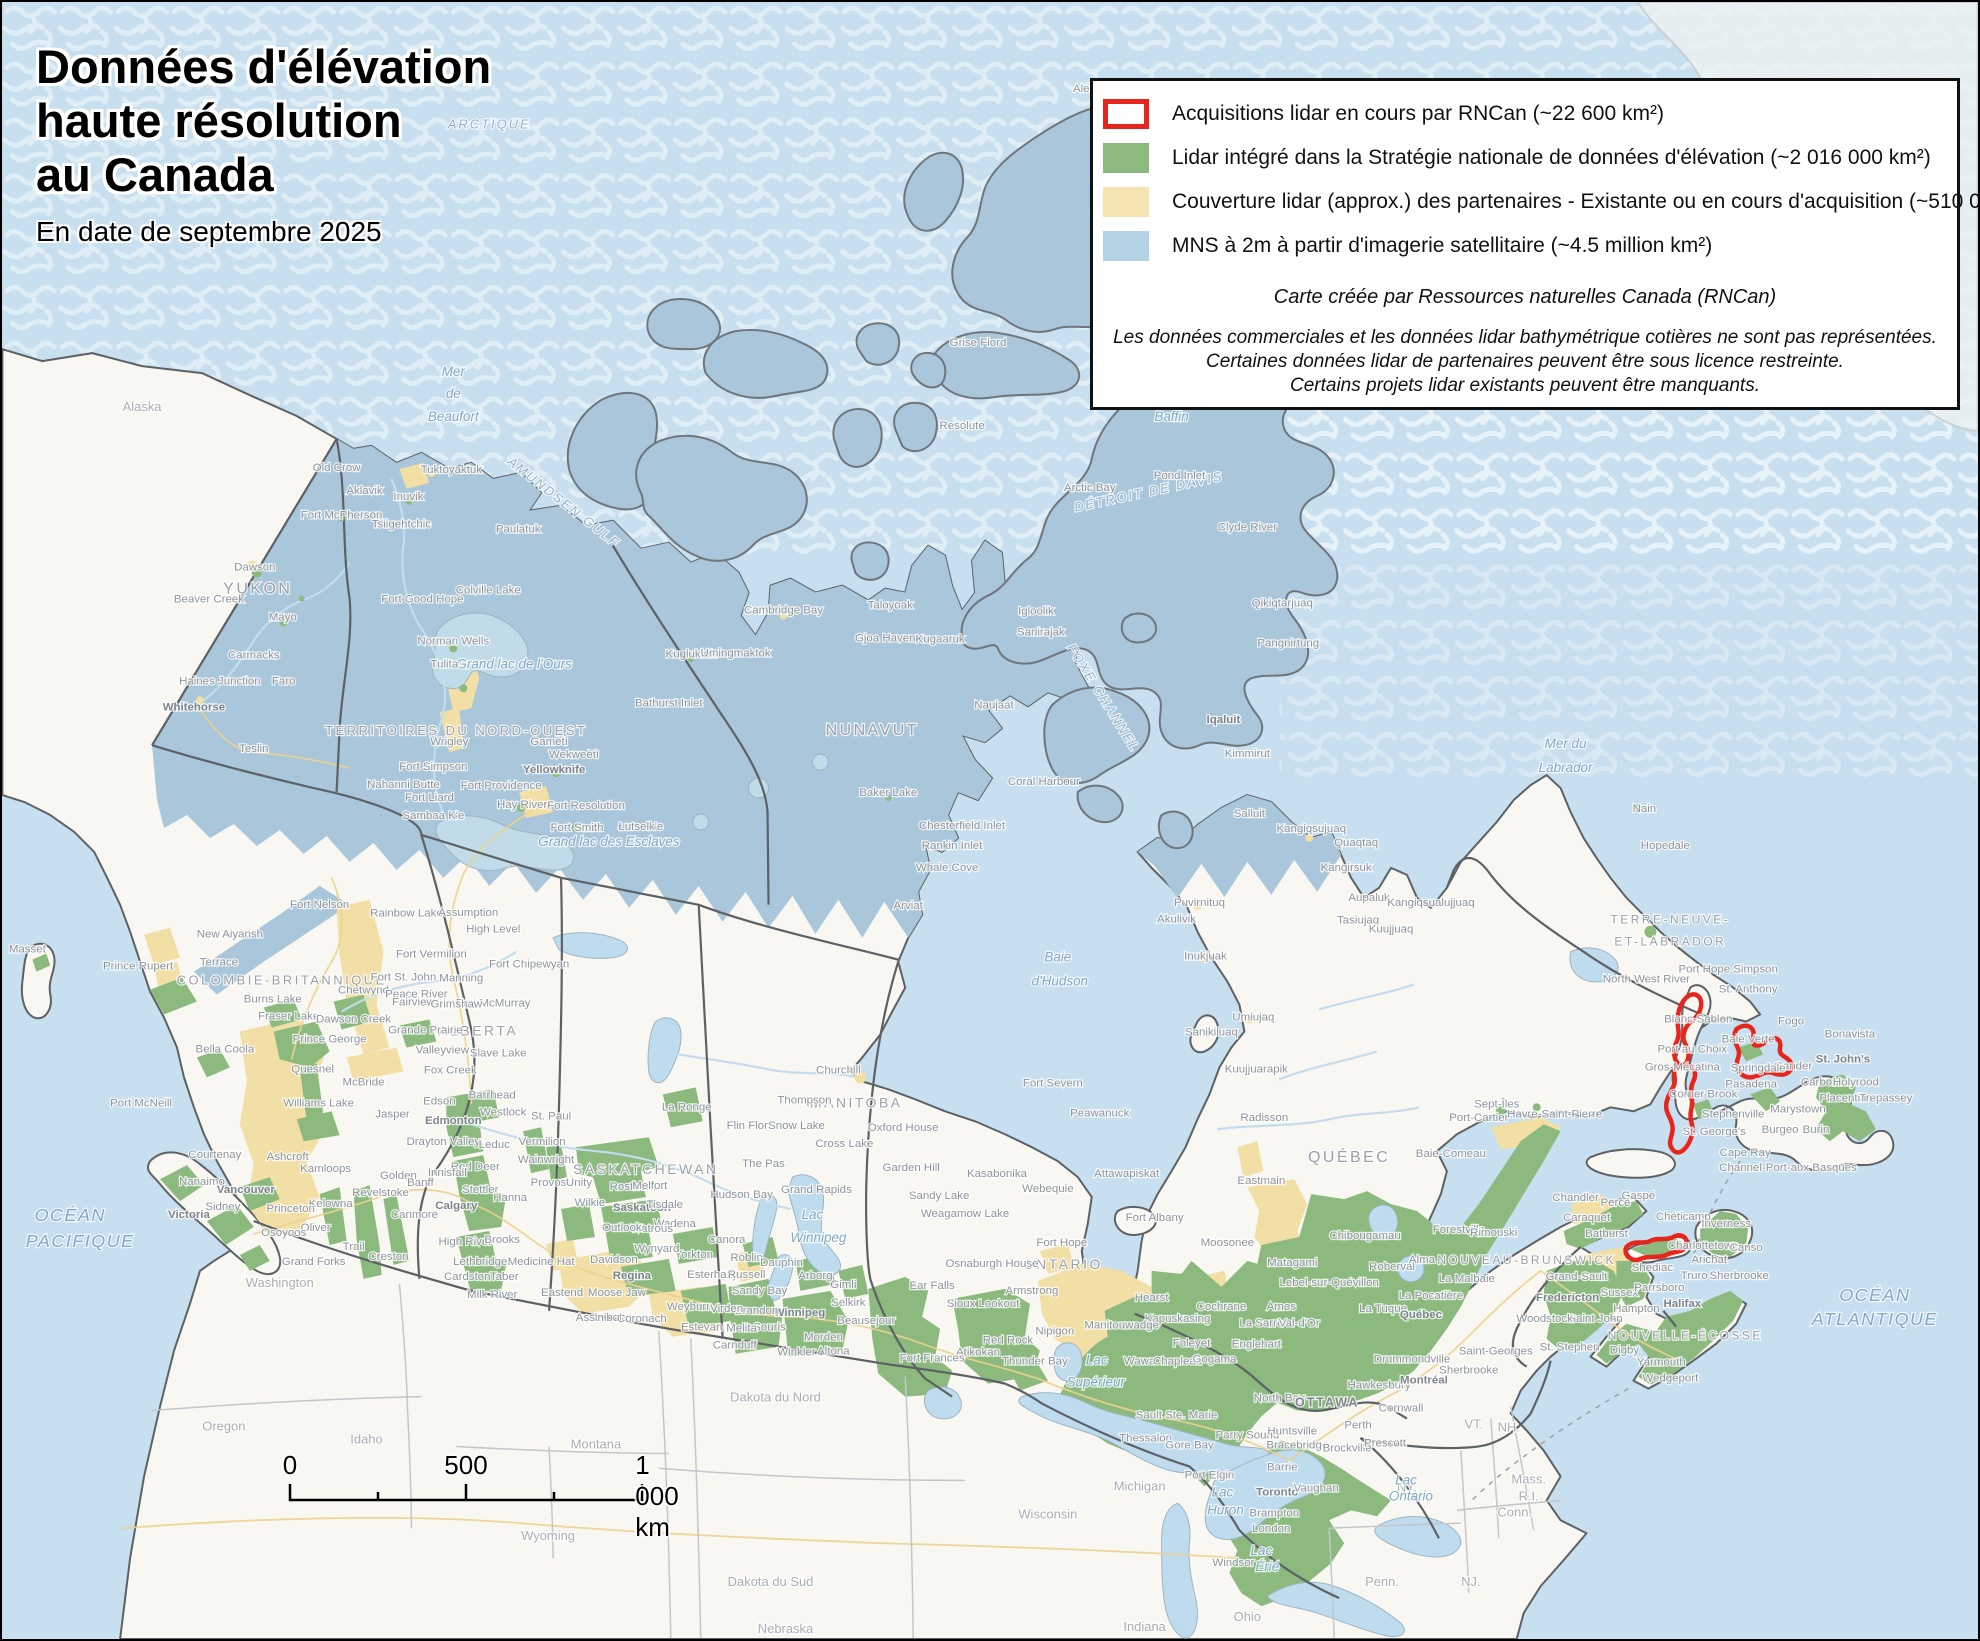 This screenshot has height=1641, width=1980. What do you see at coordinates (602, 1318) in the screenshot?
I see `town-label: Assiniboia` at bounding box center [602, 1318].